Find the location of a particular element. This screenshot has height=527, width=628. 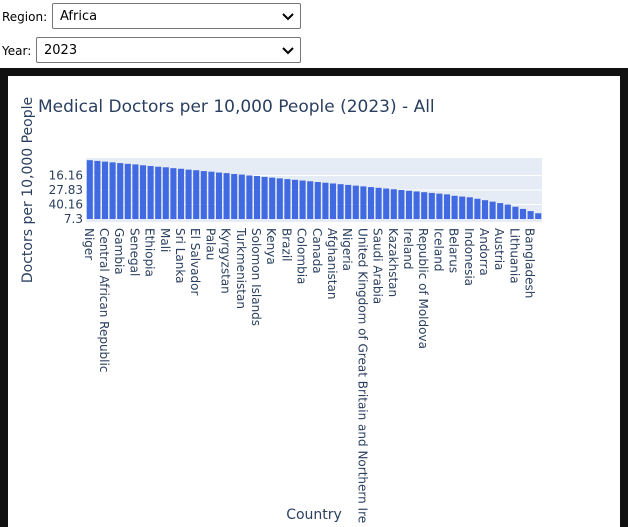

y-tick-label: 7.3 is located at coordinates (73, 219).